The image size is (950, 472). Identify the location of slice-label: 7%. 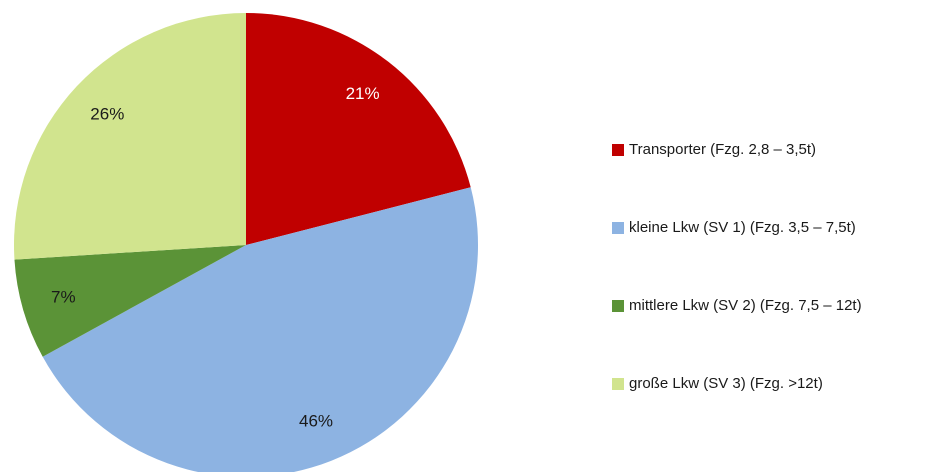
(63, 297).